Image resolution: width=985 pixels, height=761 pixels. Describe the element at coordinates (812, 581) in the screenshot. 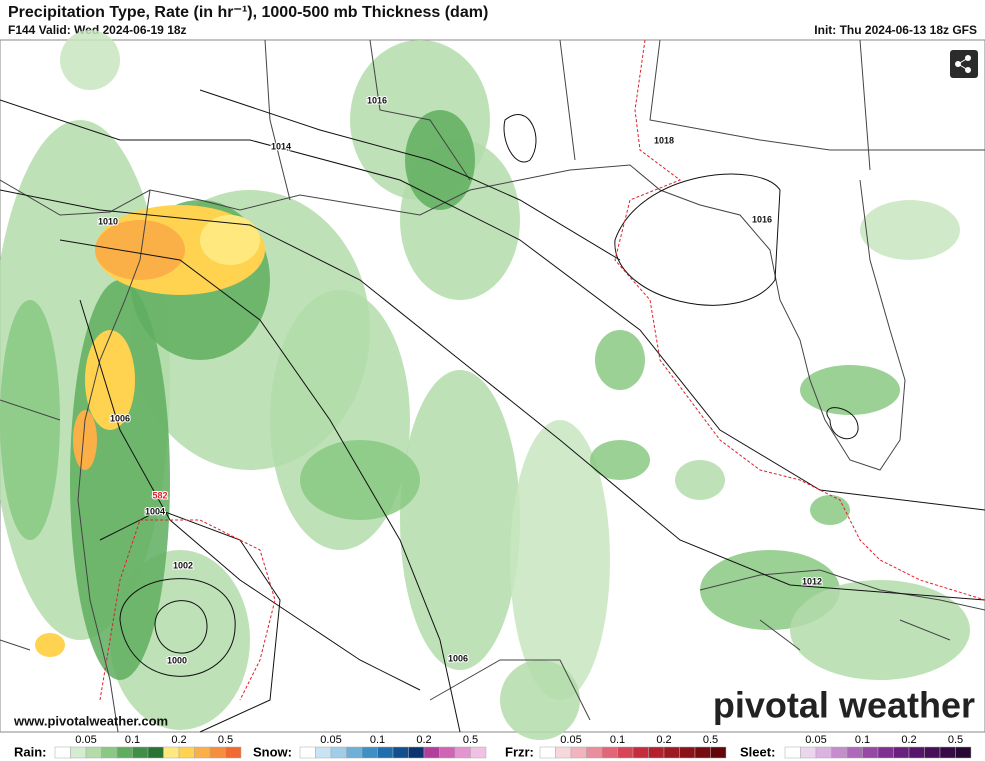

I see `isobar-label: 1012` at that location.